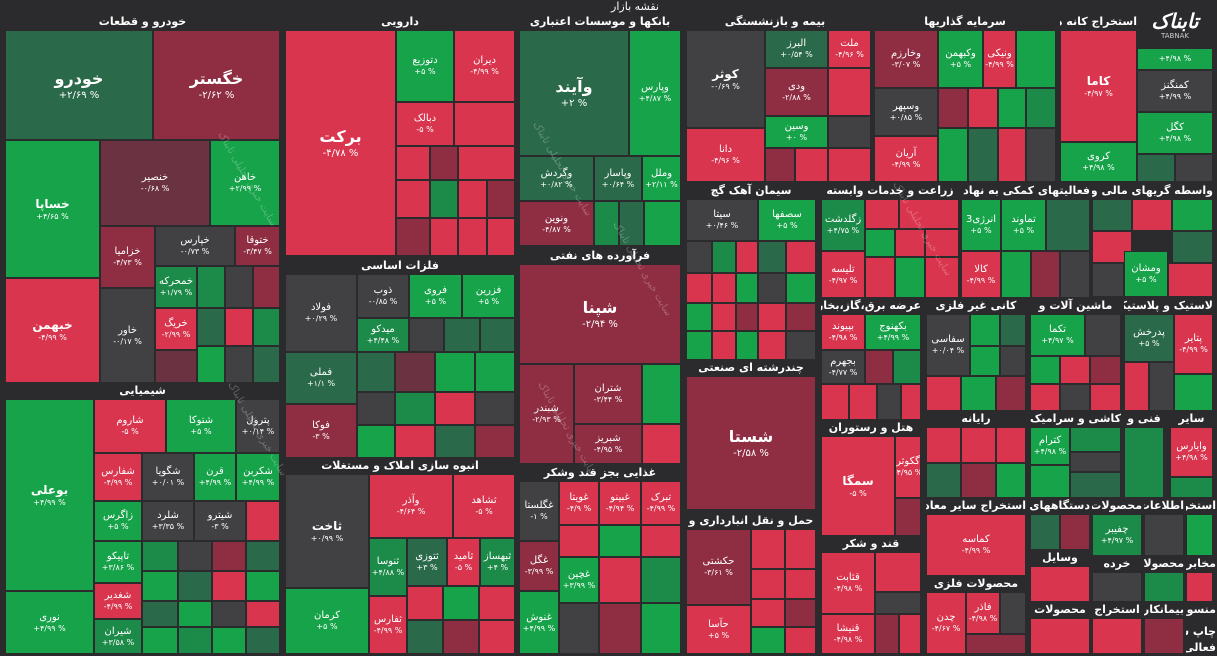 This screenshot has width=1217, height=656. I want to click on stock-tile: حکشتی -۳/۶۱ %, so click(718, 567).